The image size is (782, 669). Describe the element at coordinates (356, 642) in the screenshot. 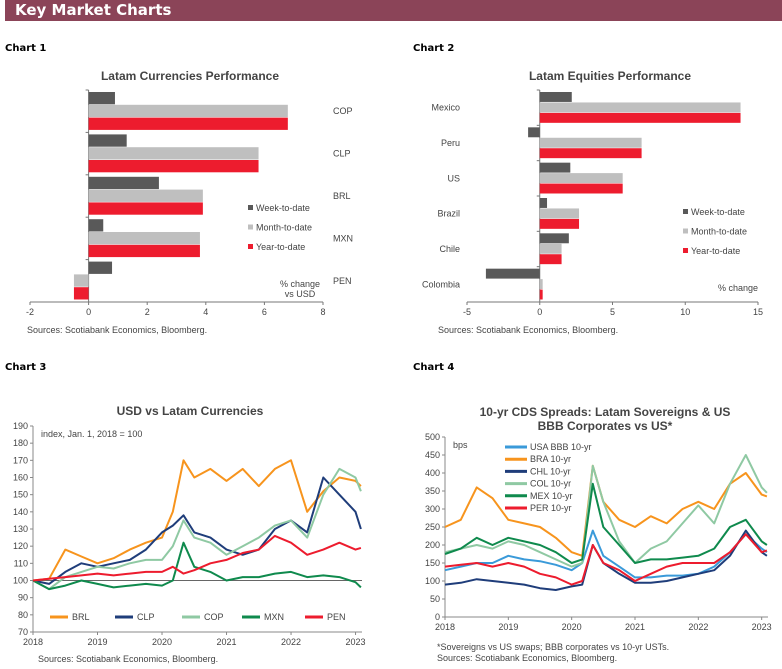

I see `chart-3-x-tick-label: 2023` at that location.